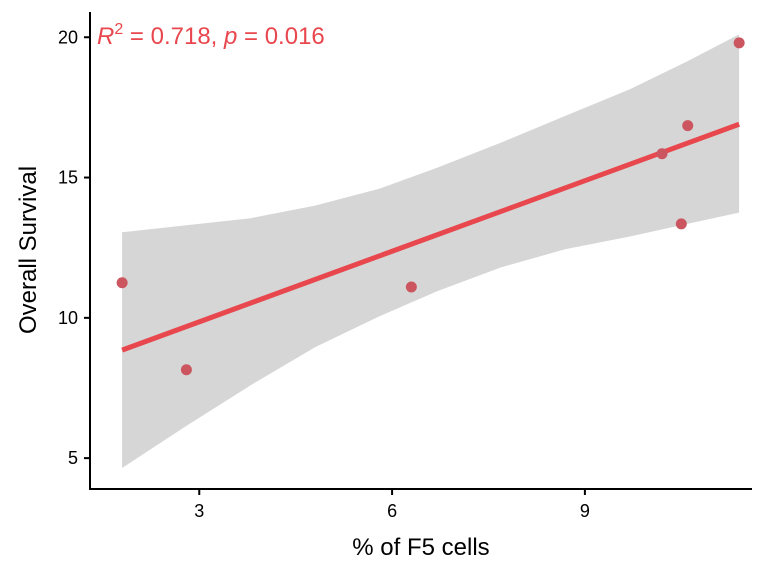 The width and height of the screenshot is (768, 576). Describe the element at coordinates (392, 511) in the screenshot. I see `x-tick-label: 6` at that location.